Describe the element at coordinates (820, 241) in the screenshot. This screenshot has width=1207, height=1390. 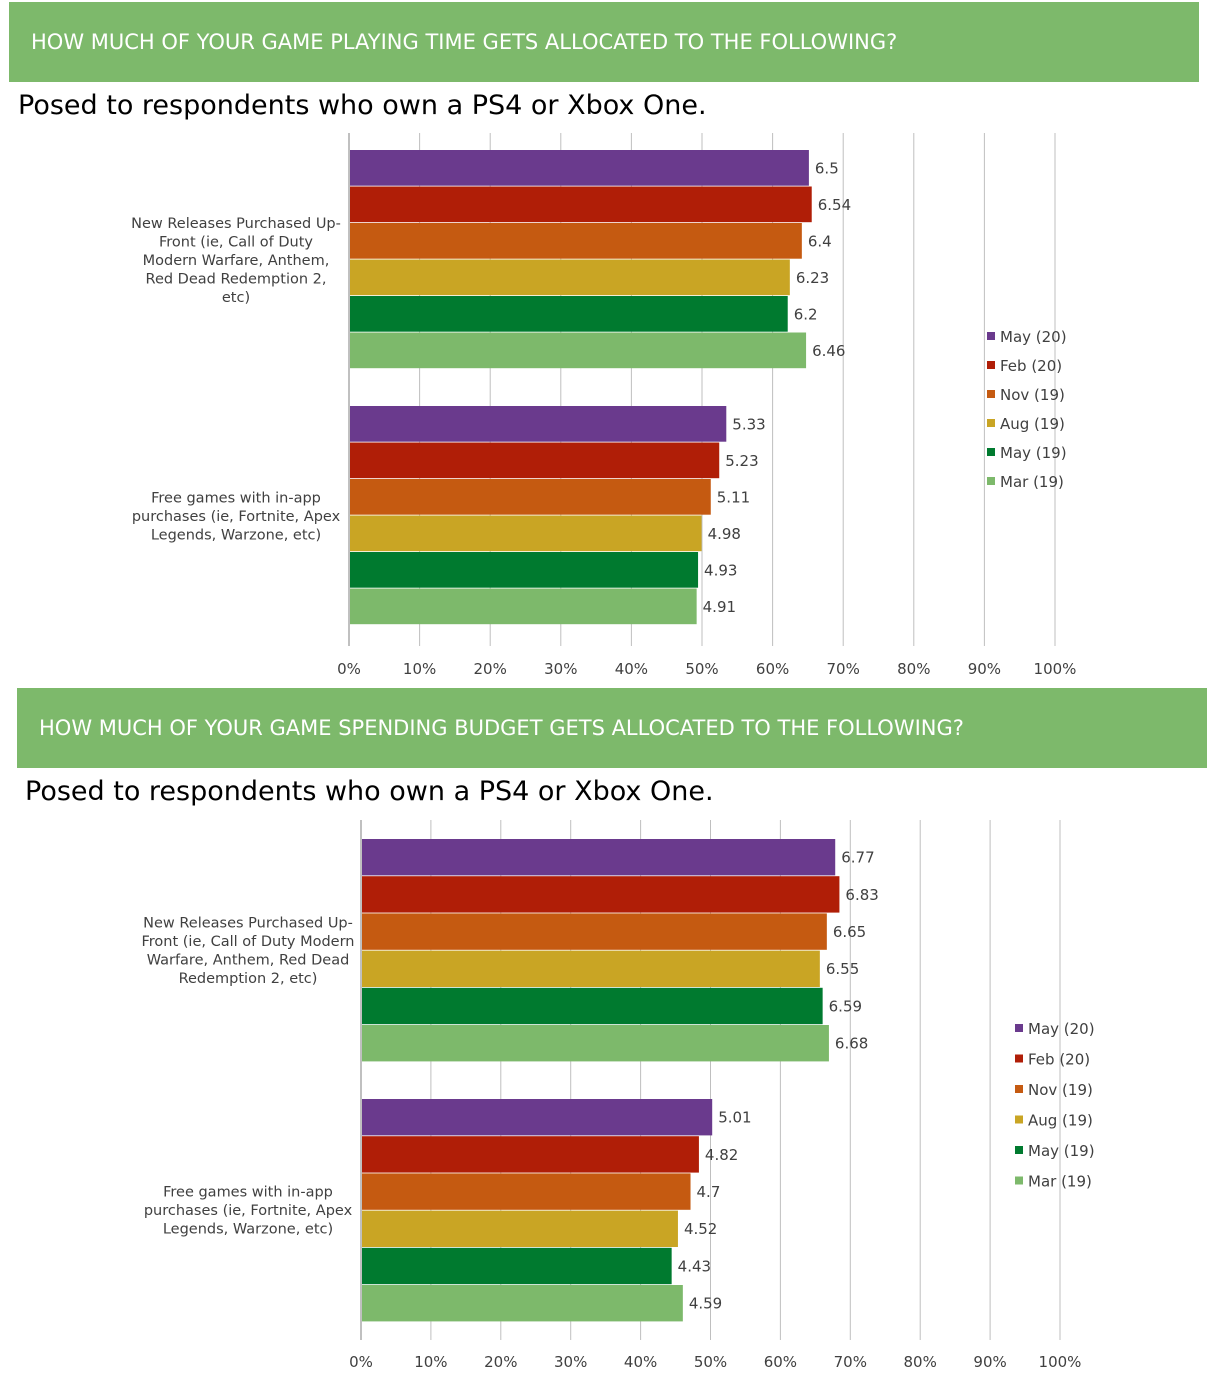
I see `chart-1-data-label: 6.4` at that location.